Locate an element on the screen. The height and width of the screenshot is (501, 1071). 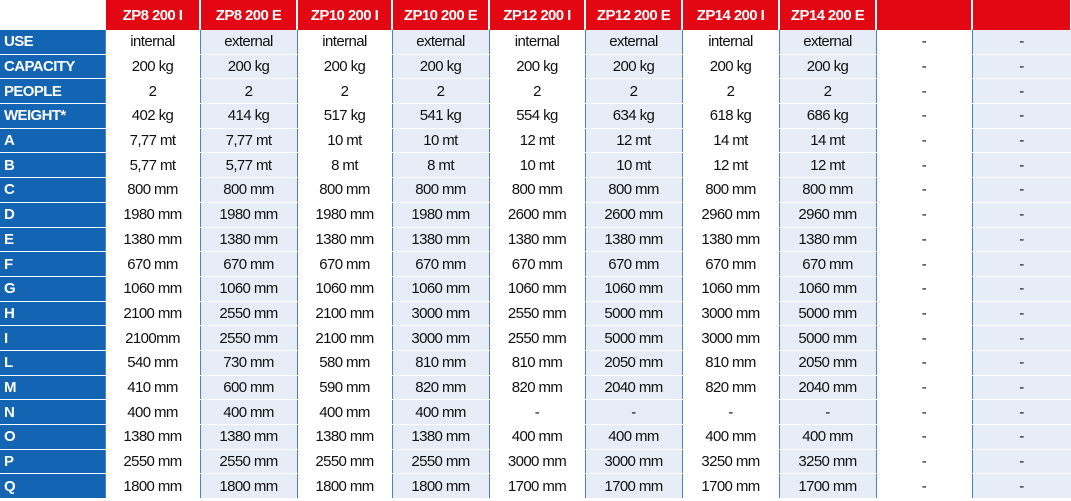
cell: 730 mm is located at coordinates (249, 363).